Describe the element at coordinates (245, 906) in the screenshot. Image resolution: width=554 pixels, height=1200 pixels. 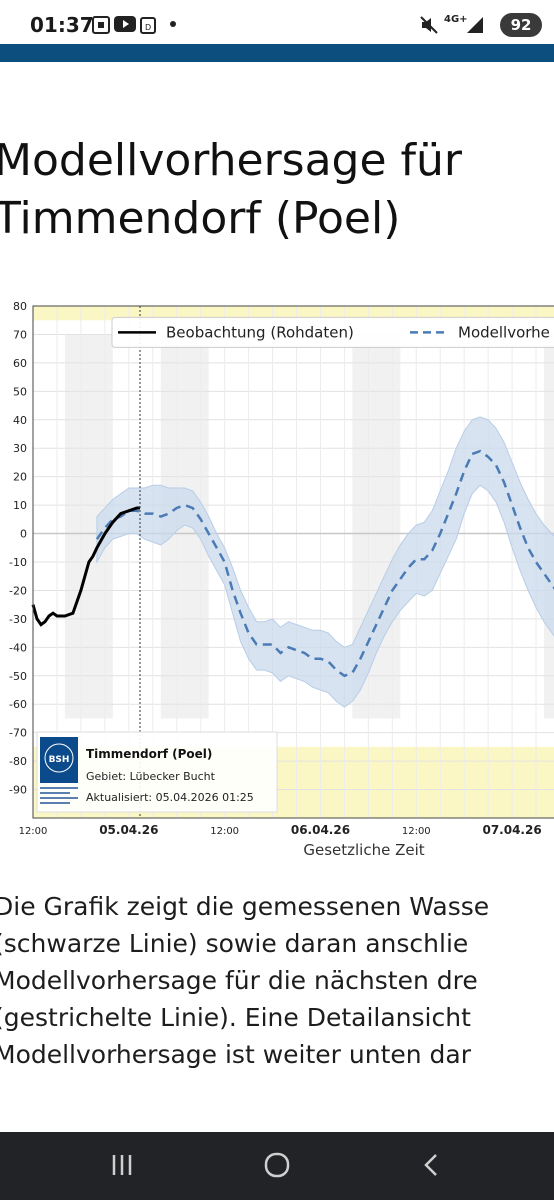
I see `paragraph-line: Die Grafik zeigt die gemessenen Wasse` at that location.